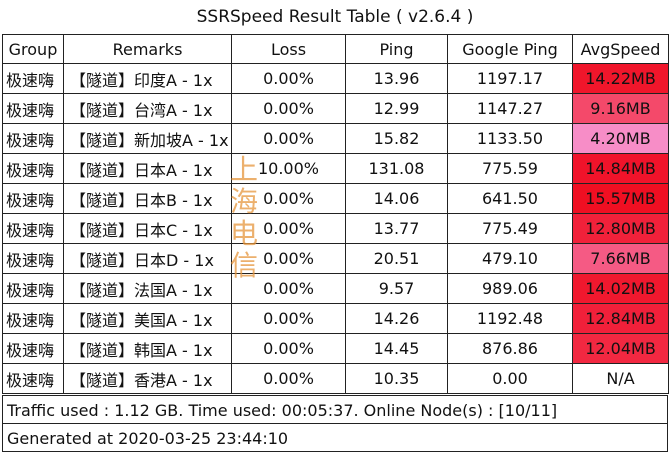 The height and width of the screenshot is (453, 670). Describe the element at coordinates (396, 348) in the screenshot. I see `ping-cell: 14.45` at that location.